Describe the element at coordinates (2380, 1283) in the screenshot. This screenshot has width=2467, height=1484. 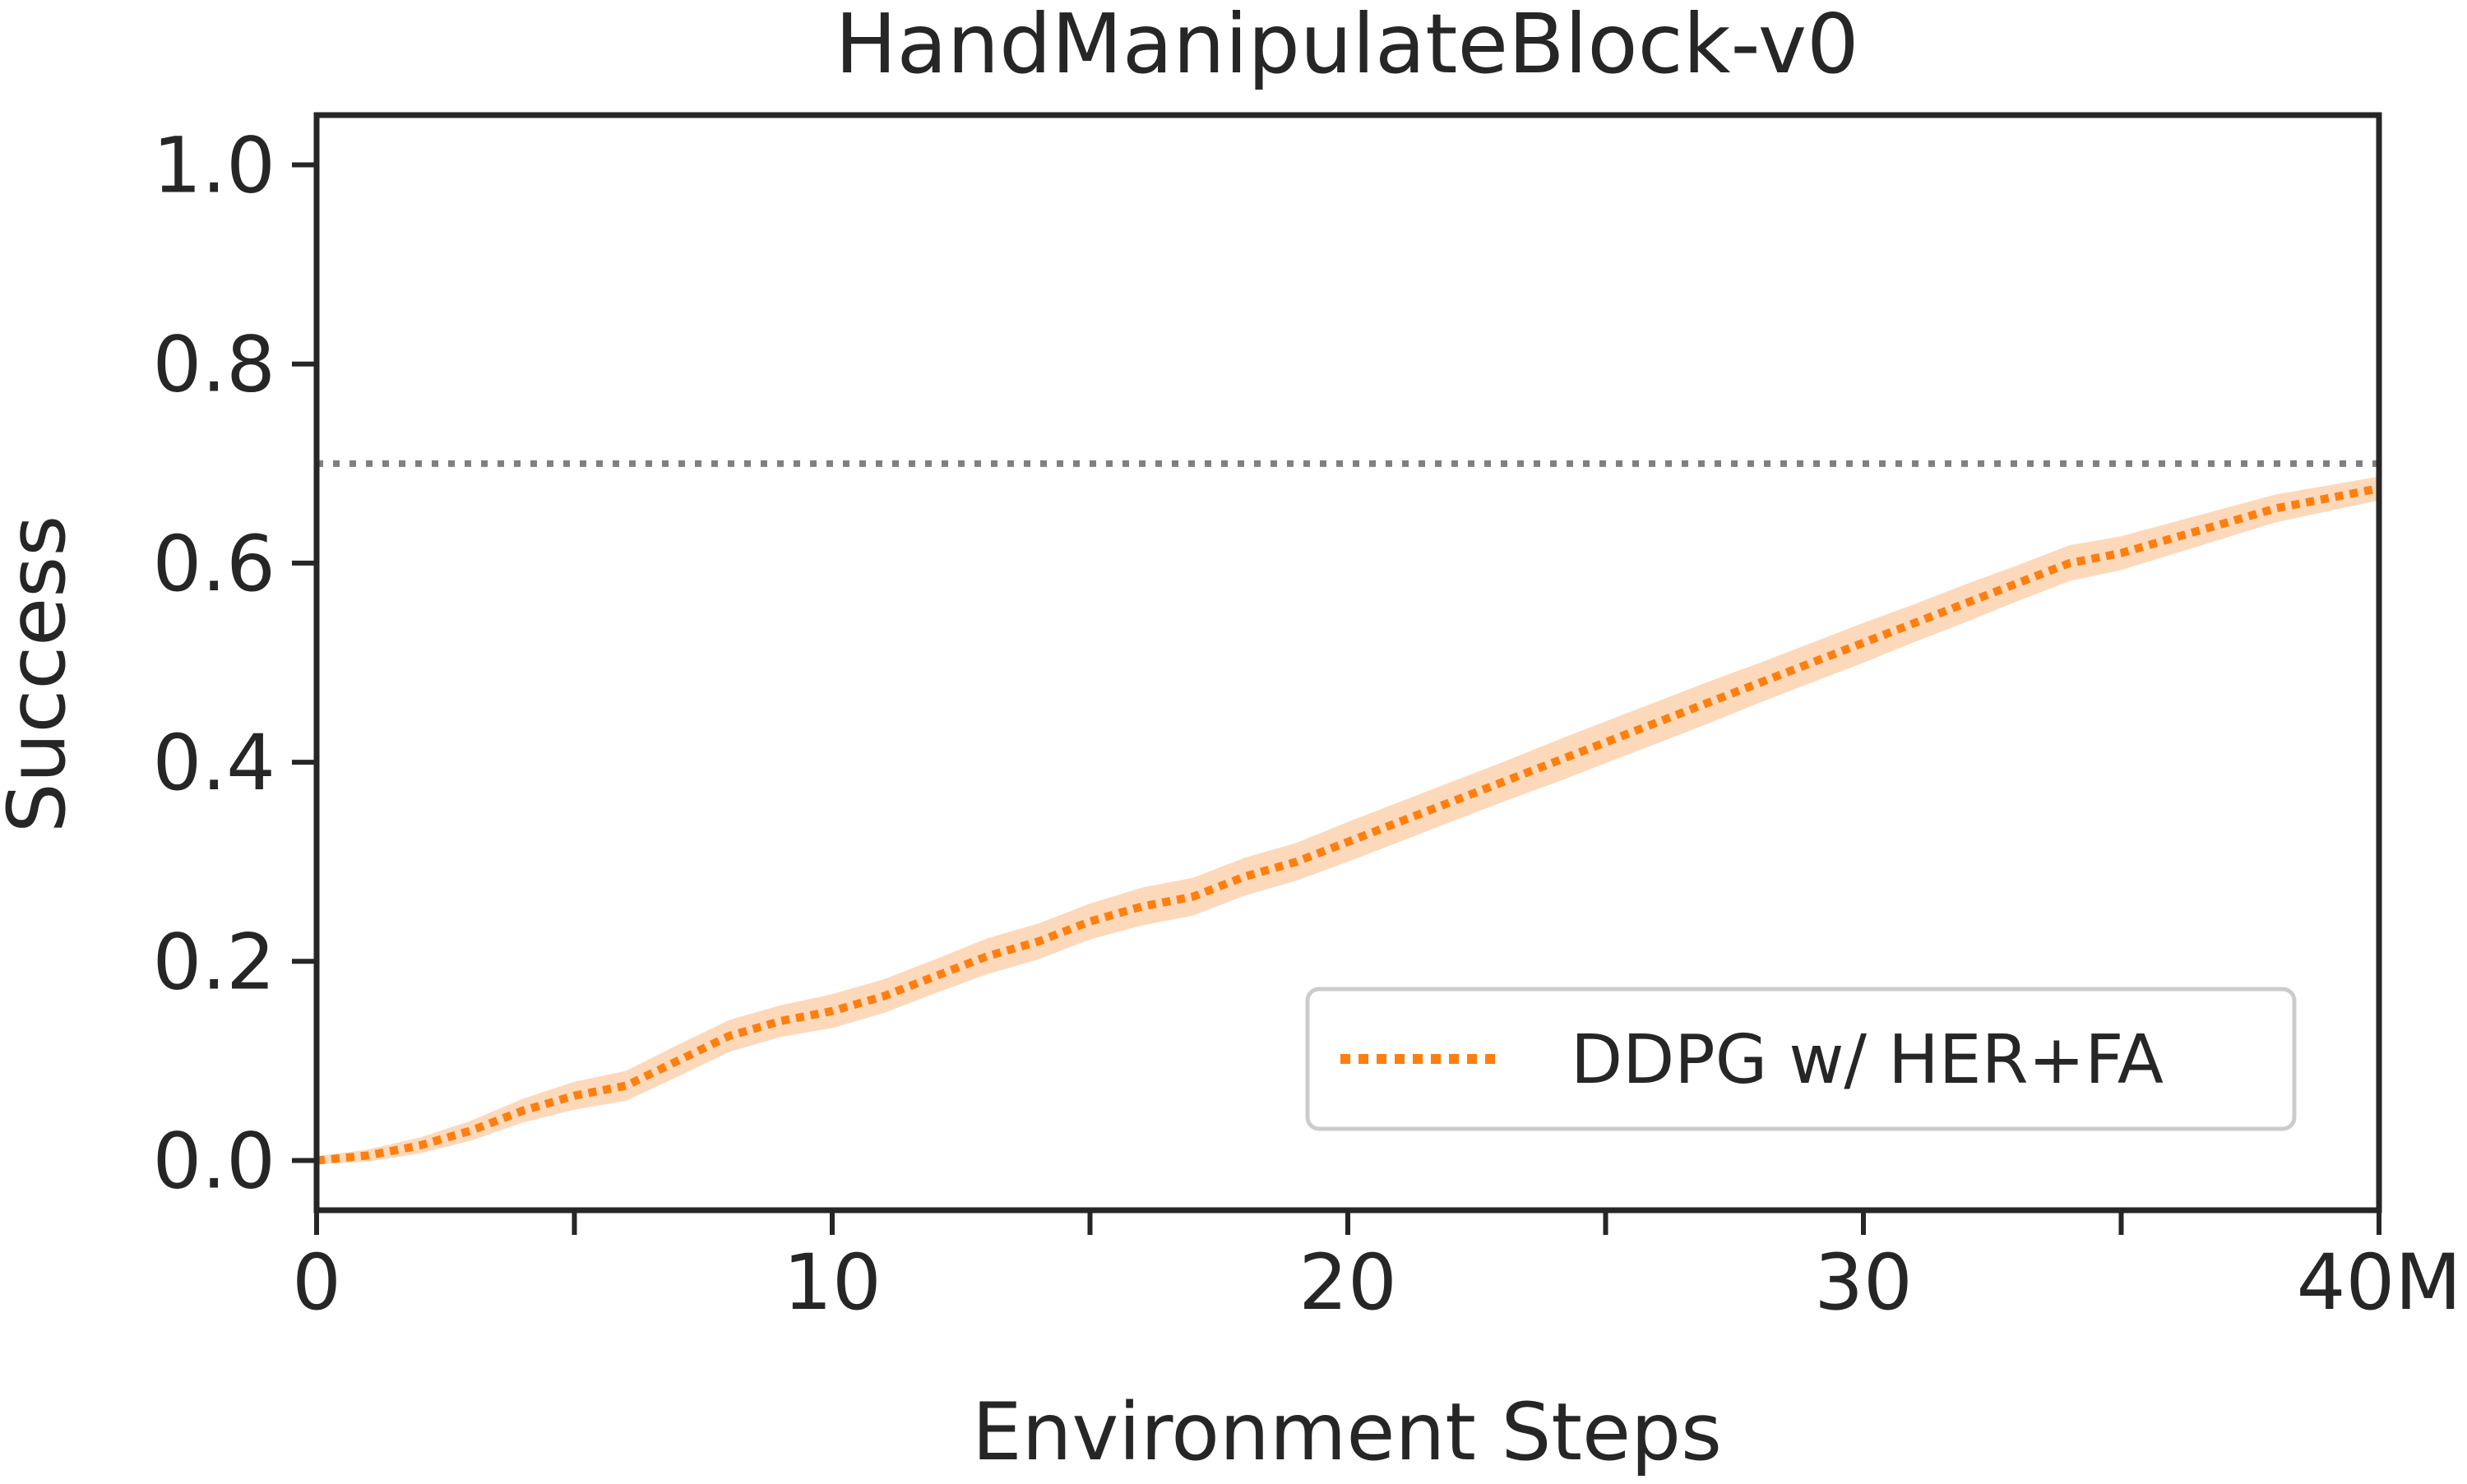
I see `x-tick-label: 40M` at that location.